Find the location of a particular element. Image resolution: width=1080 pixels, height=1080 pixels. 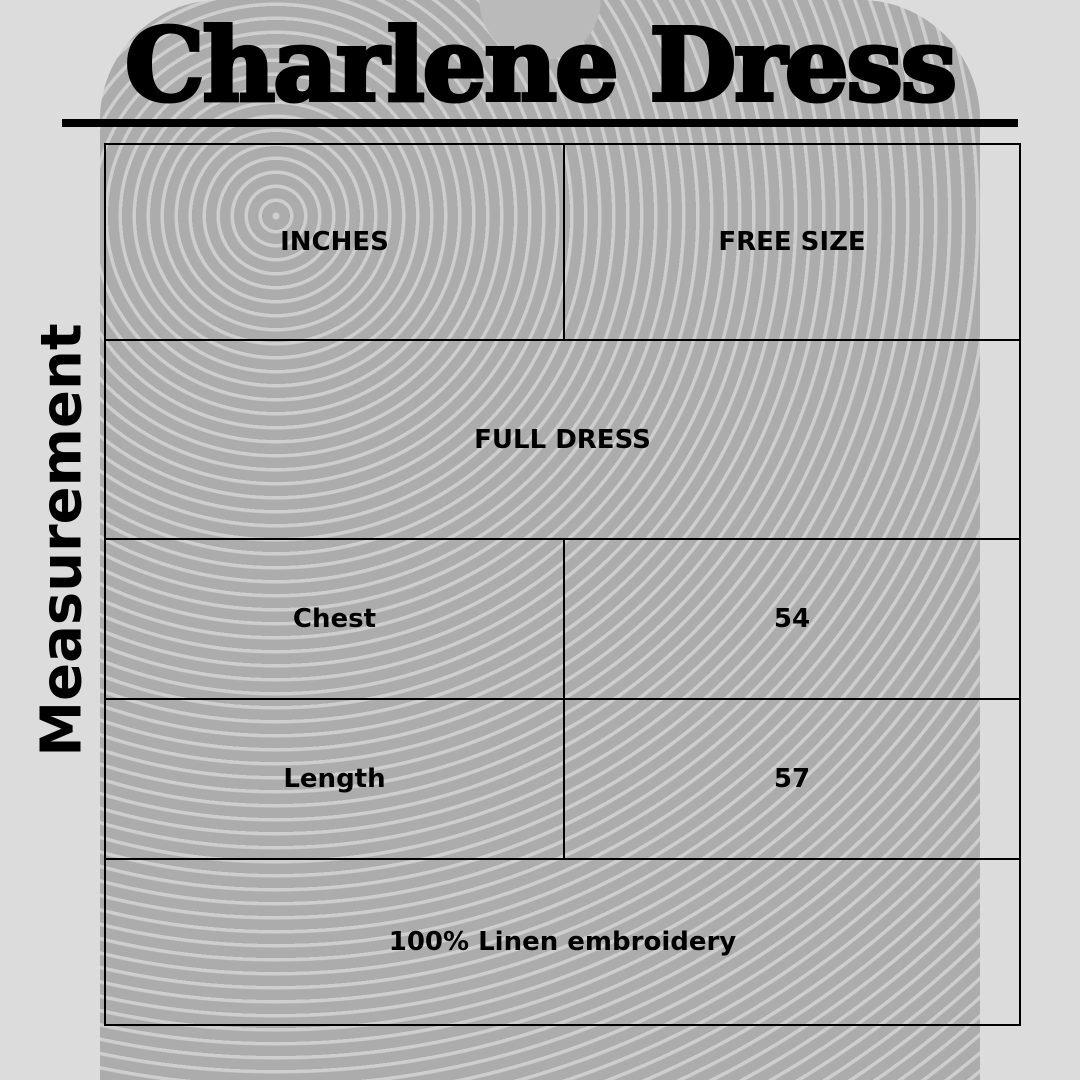

row-value: 54 is located at coordinates (792, 619).